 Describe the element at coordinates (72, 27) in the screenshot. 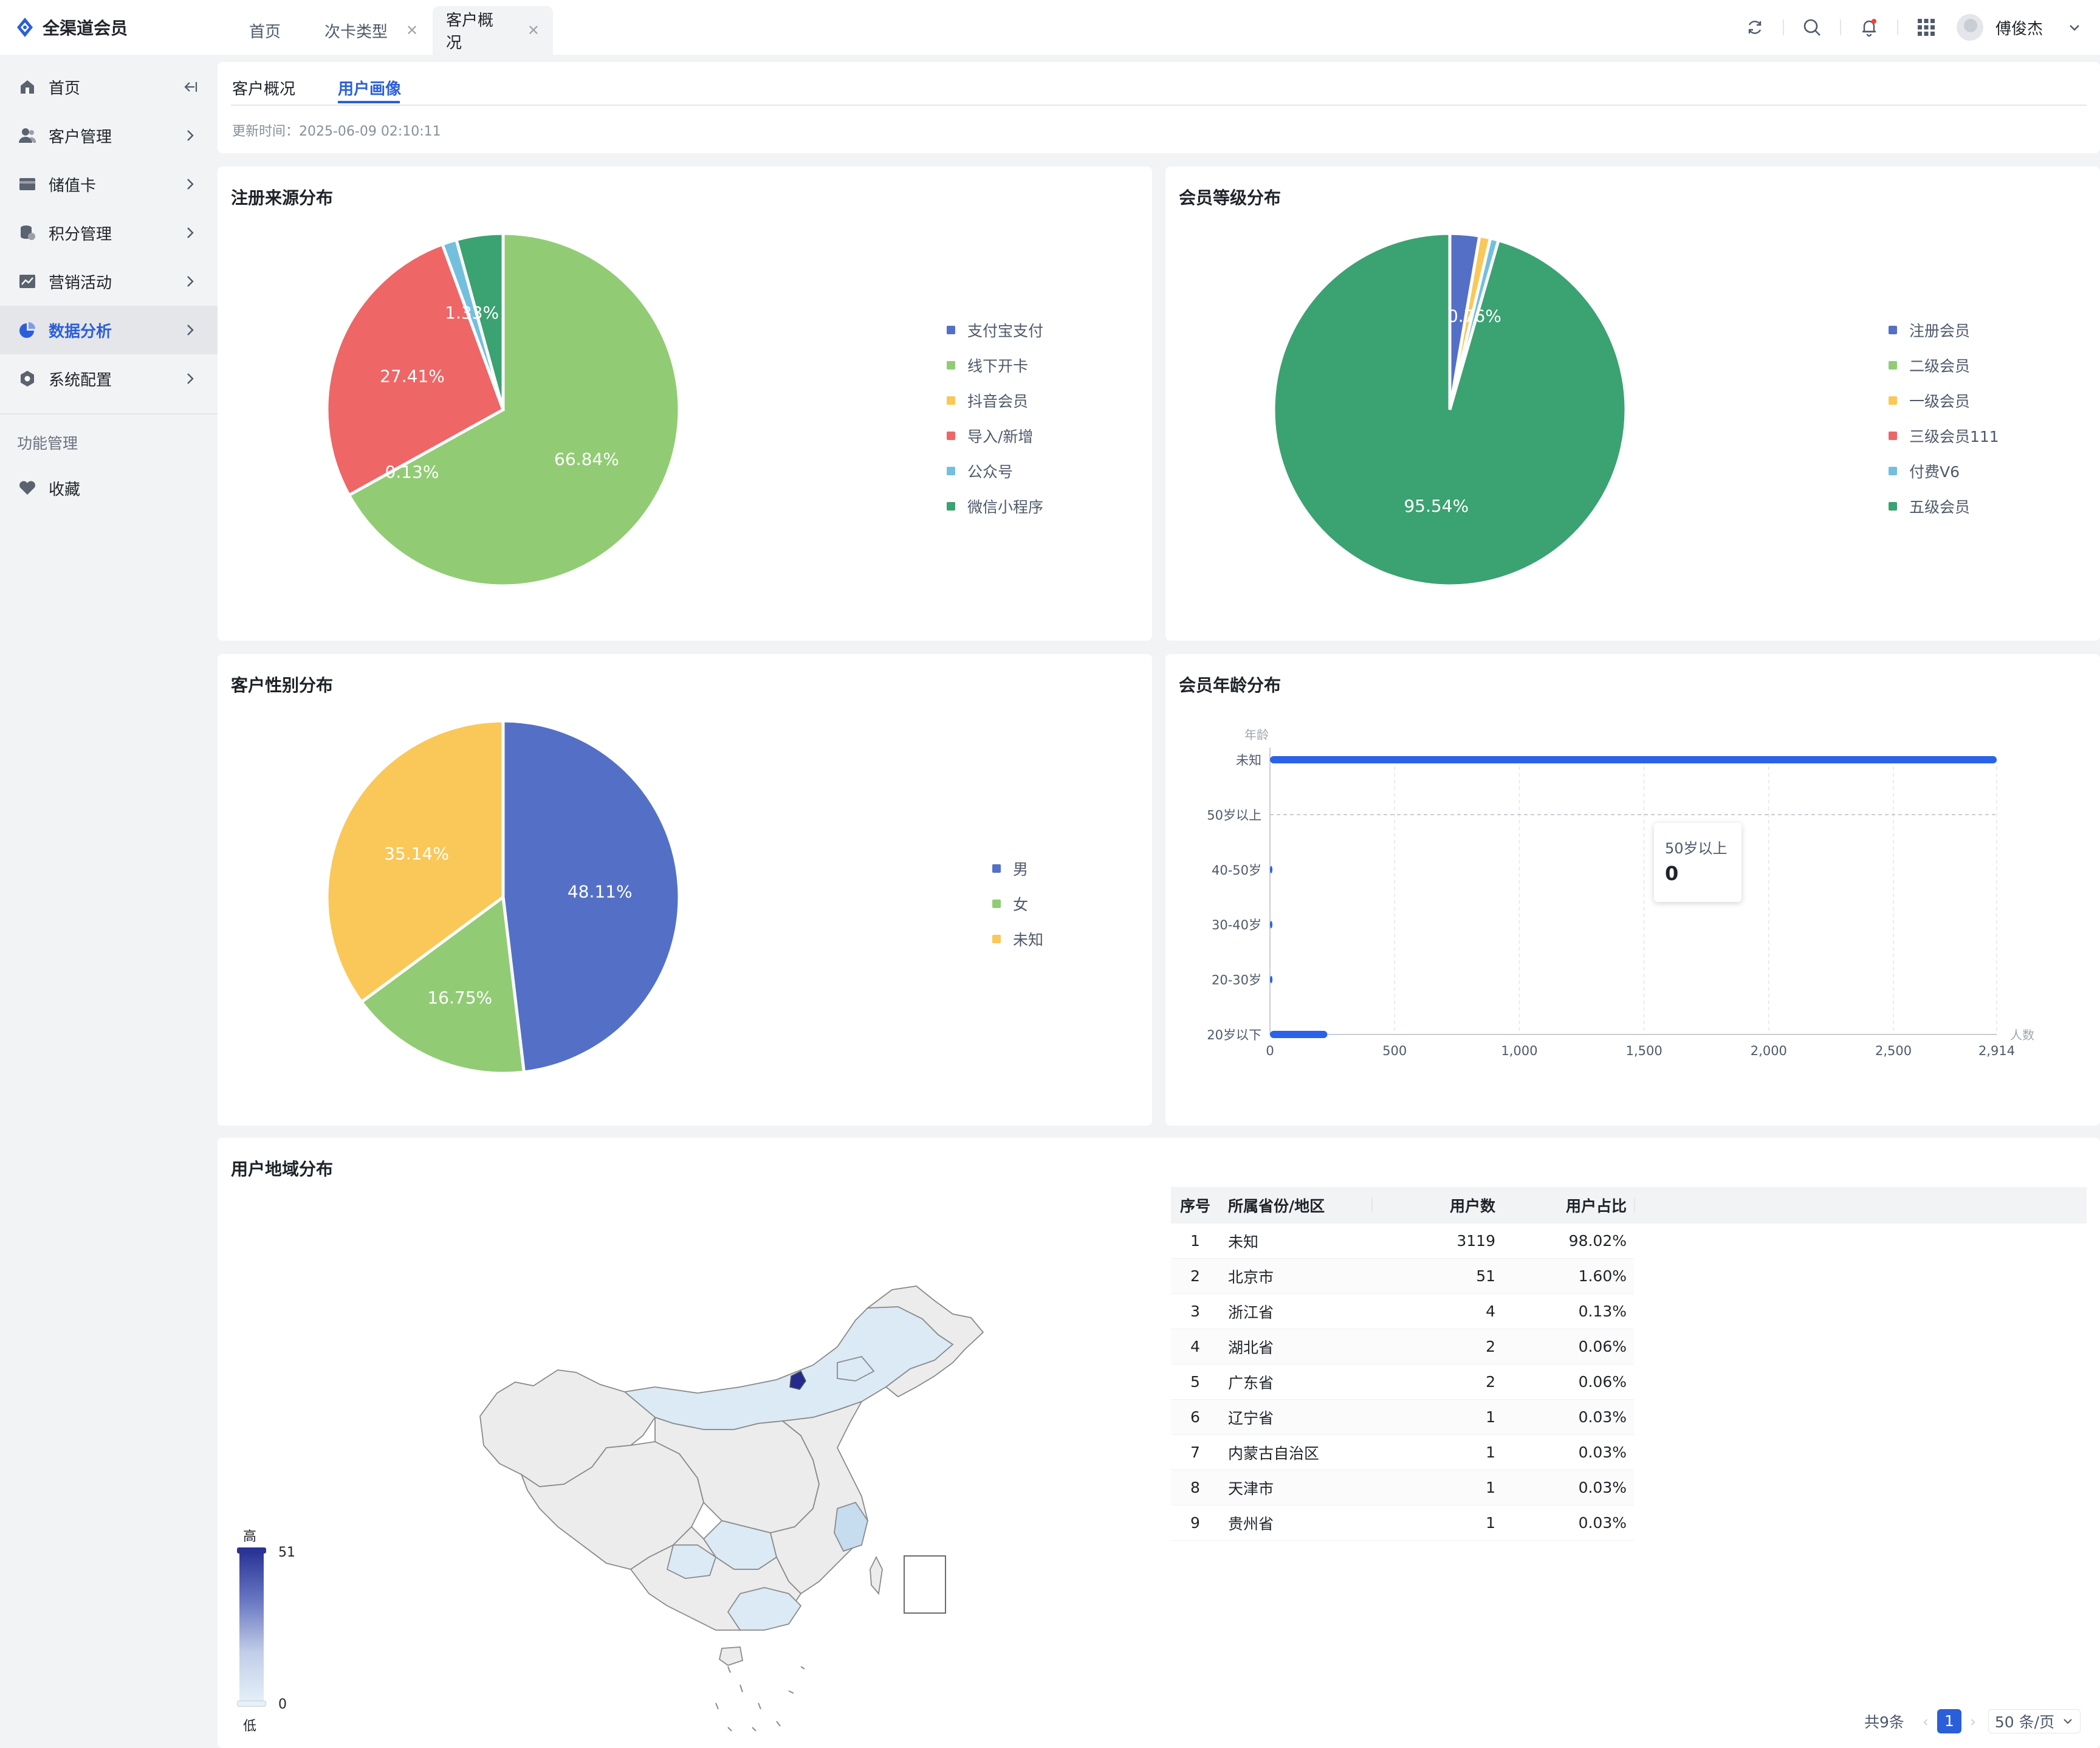

I see `app-logo: 全渠道会员` at that location.